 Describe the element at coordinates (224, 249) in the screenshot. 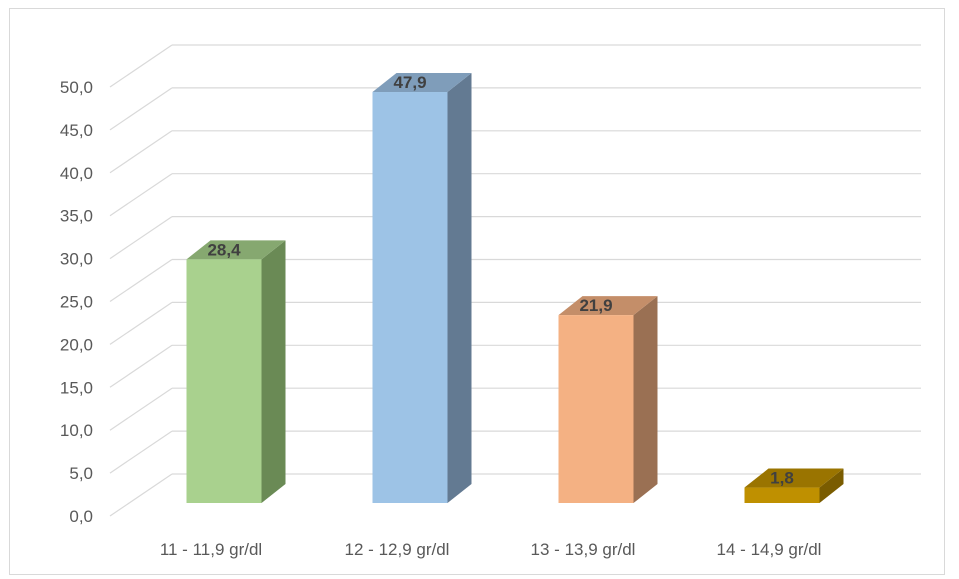

I see `data-label: 28,4` at that location.